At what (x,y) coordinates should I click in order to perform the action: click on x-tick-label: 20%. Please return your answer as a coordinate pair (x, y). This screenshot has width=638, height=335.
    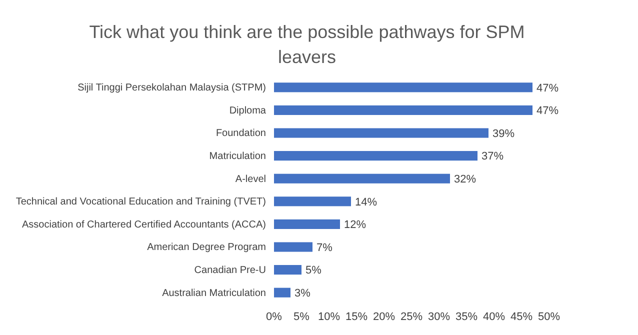
    Looking at the image, I should click on (384, 316).